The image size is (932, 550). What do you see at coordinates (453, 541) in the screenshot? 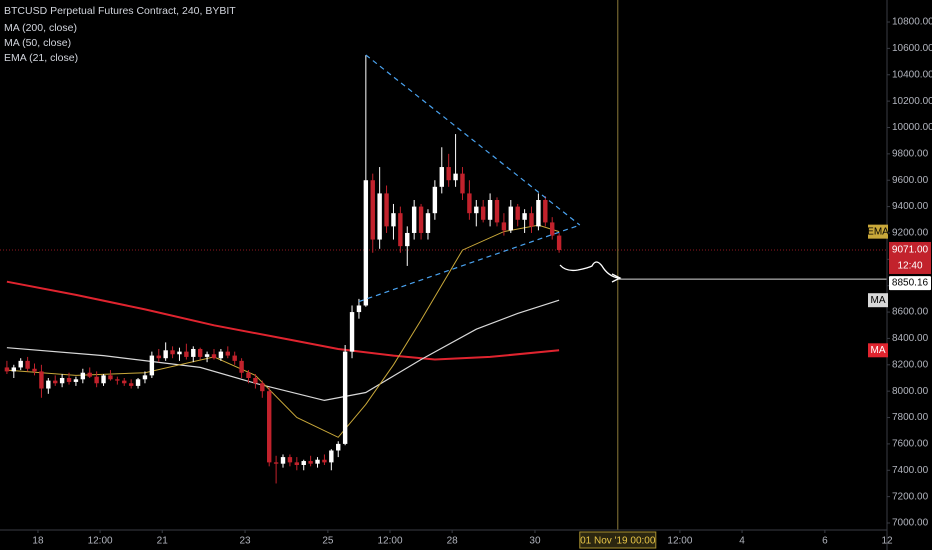
I see `x-tick-label: 28` at bounding box center [453, 541].